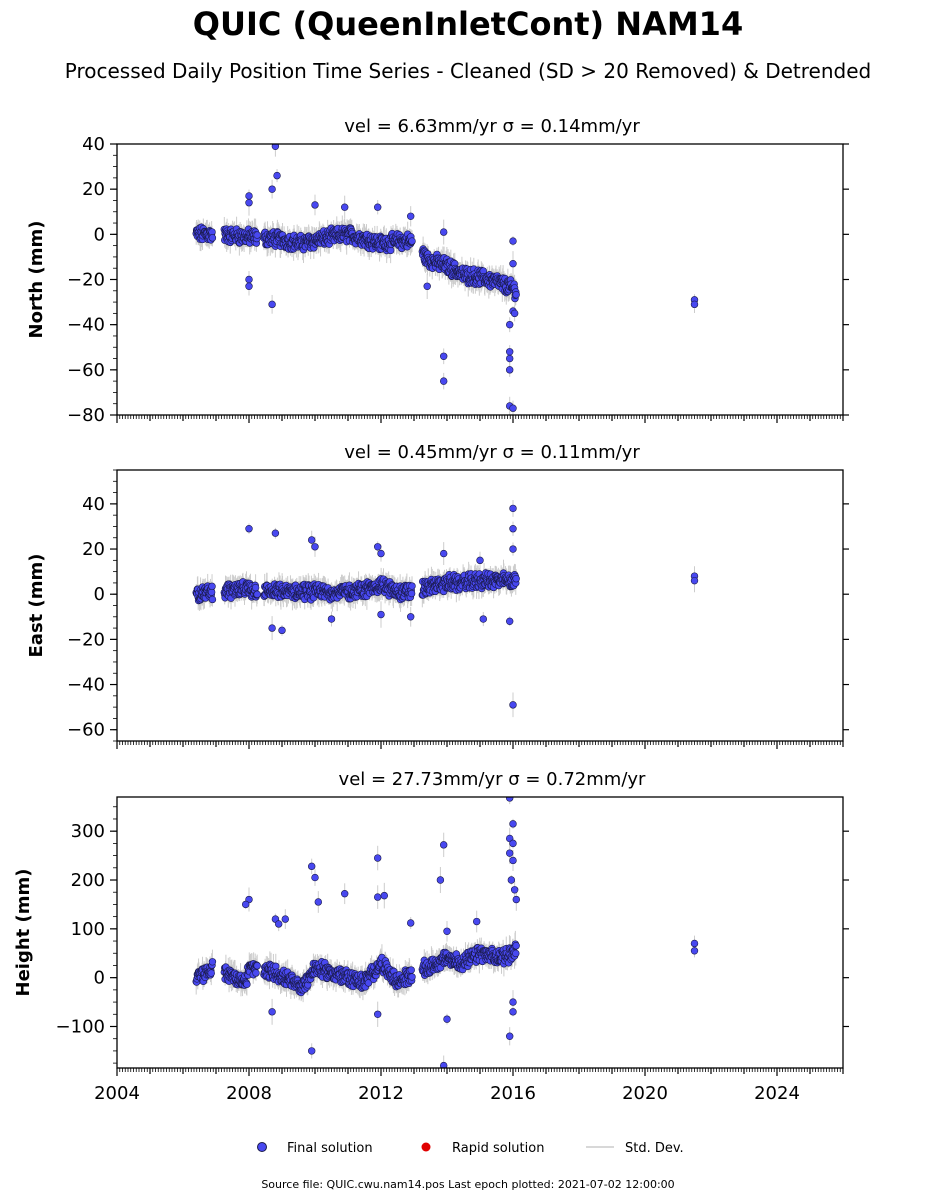 This screenshot has width=937, height=1200. What do you see at coordinates (492, 126) in the screenshot?
I see `panel-title: vel = 6.63mm/yr σ = 0.14mm/yr` at bounding box center [492, 126].